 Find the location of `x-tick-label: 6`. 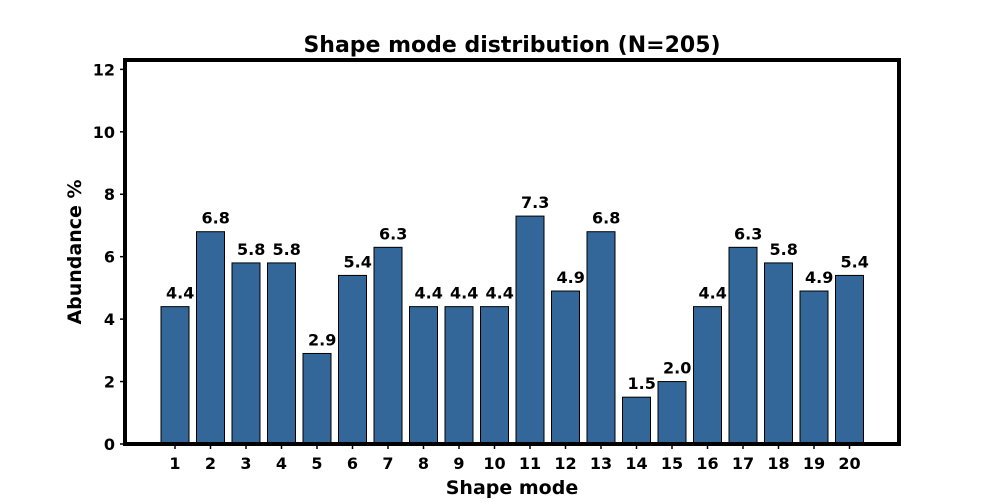

x-tick-label: 6 is located at coordinates (352, 463).